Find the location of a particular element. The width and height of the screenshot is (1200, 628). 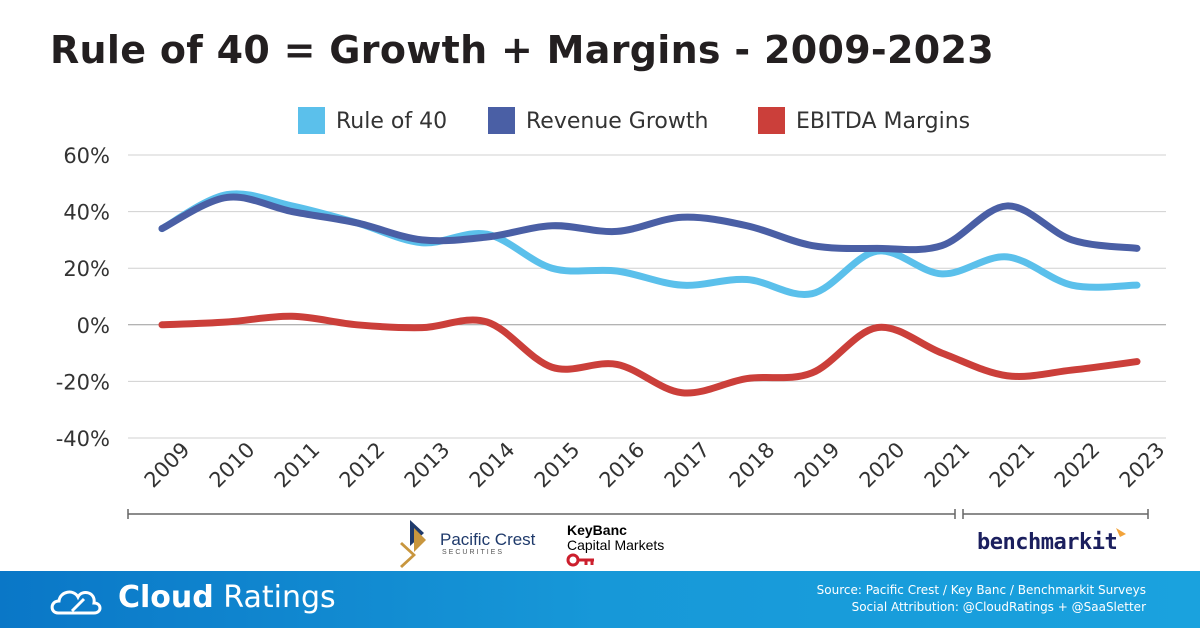

benchmarkit-accent-icon is located at coordinates (1121, 532).